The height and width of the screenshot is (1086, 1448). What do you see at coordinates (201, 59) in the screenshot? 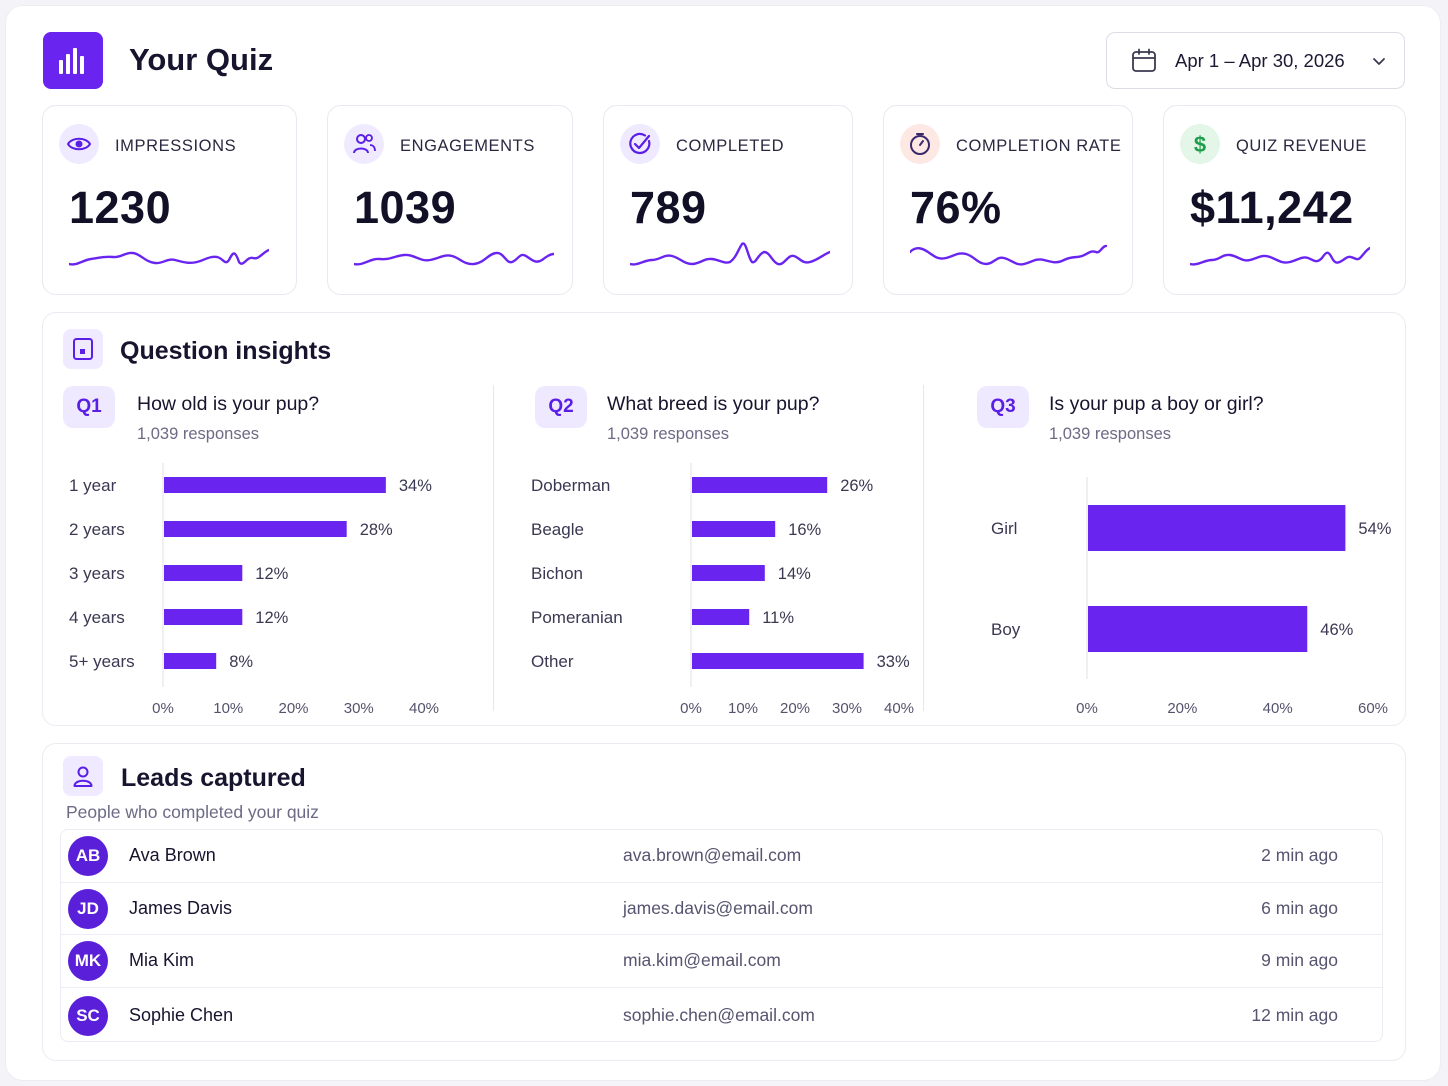
I see `page-title: Your Quiz` at bounding box center [201, 59].